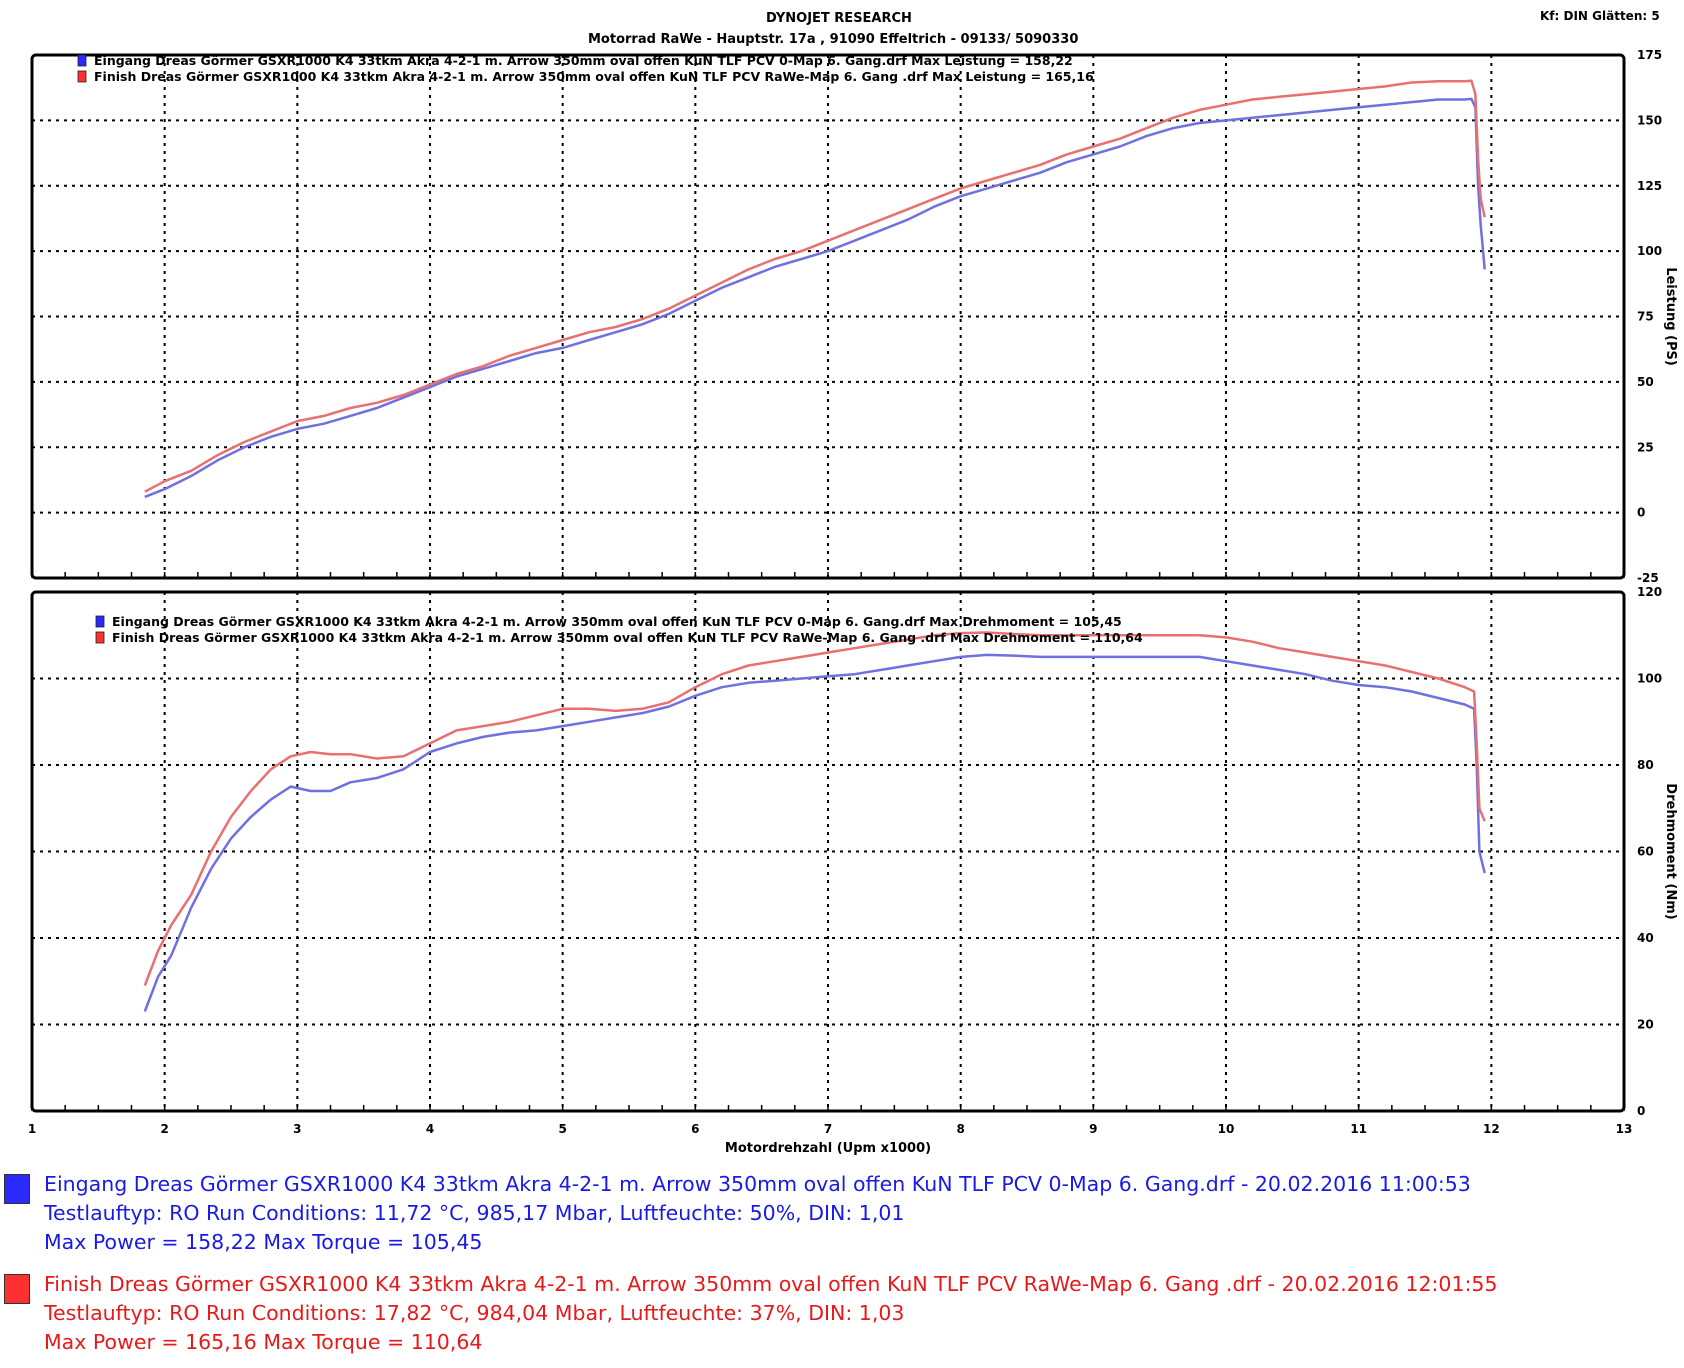 This screenshot has height=1368, width=1684. Describe the element at coordinates (17, 1289) in the screenshot. I see `run-swatch-finish` at that location.